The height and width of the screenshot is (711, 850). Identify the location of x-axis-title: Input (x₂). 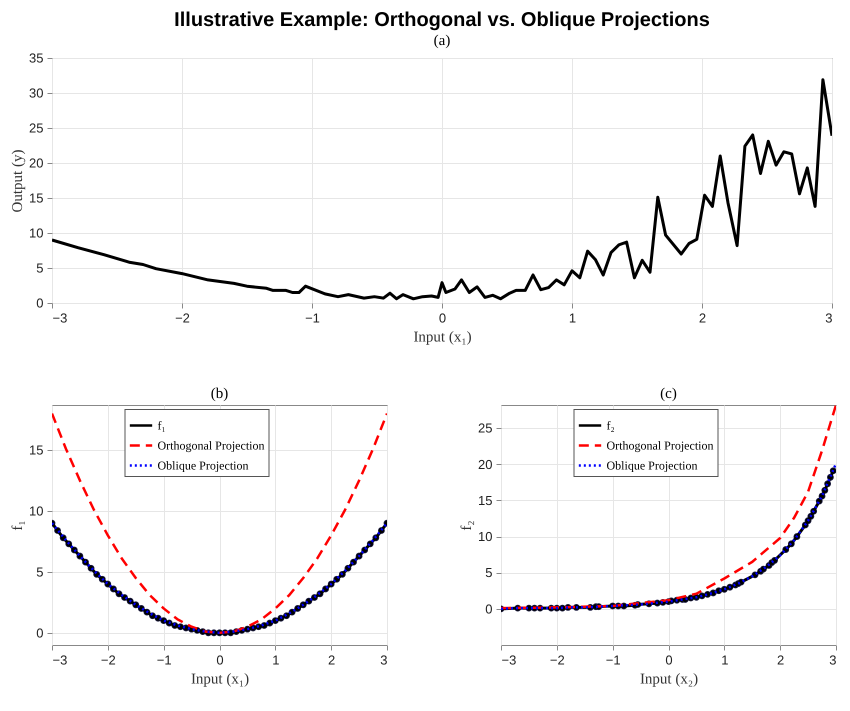
(669, 680).